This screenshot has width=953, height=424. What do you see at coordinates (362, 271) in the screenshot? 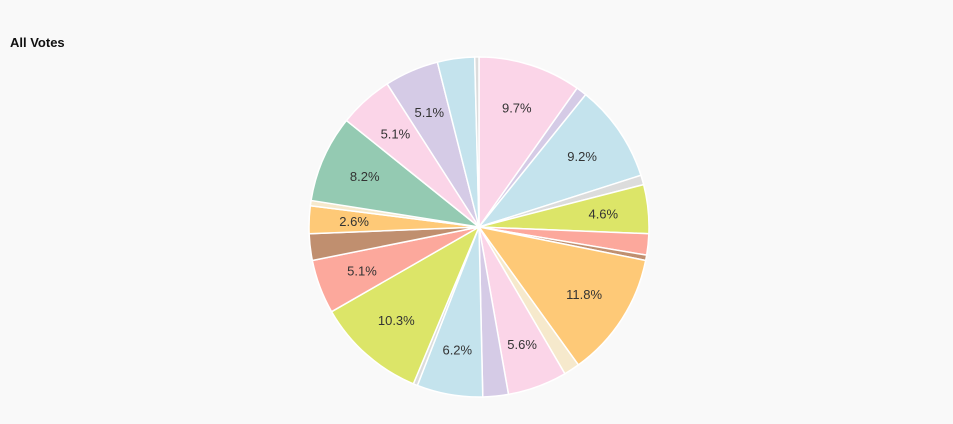
I see `pie-slice-label-15: 5.1%` at bounding box center [362, 271].